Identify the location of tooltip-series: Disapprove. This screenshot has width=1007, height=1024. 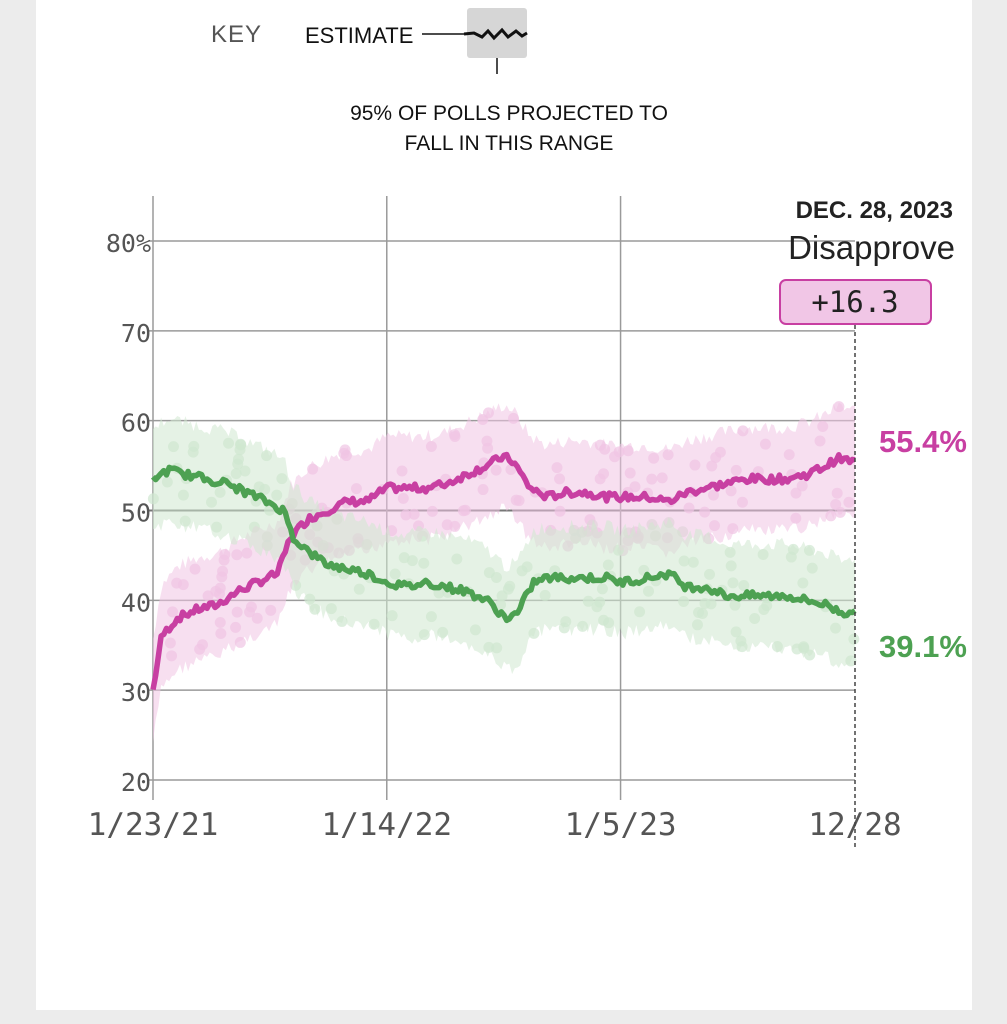
(871, 247).